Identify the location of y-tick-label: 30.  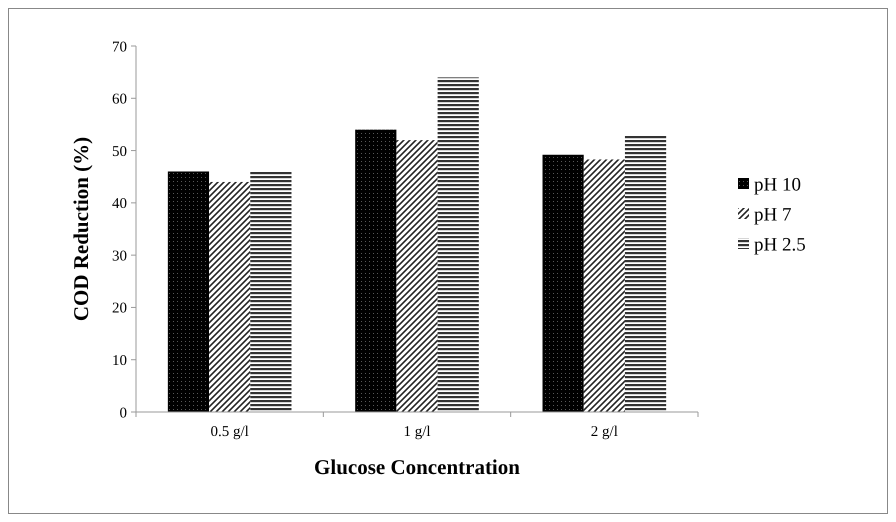
(119, 256).